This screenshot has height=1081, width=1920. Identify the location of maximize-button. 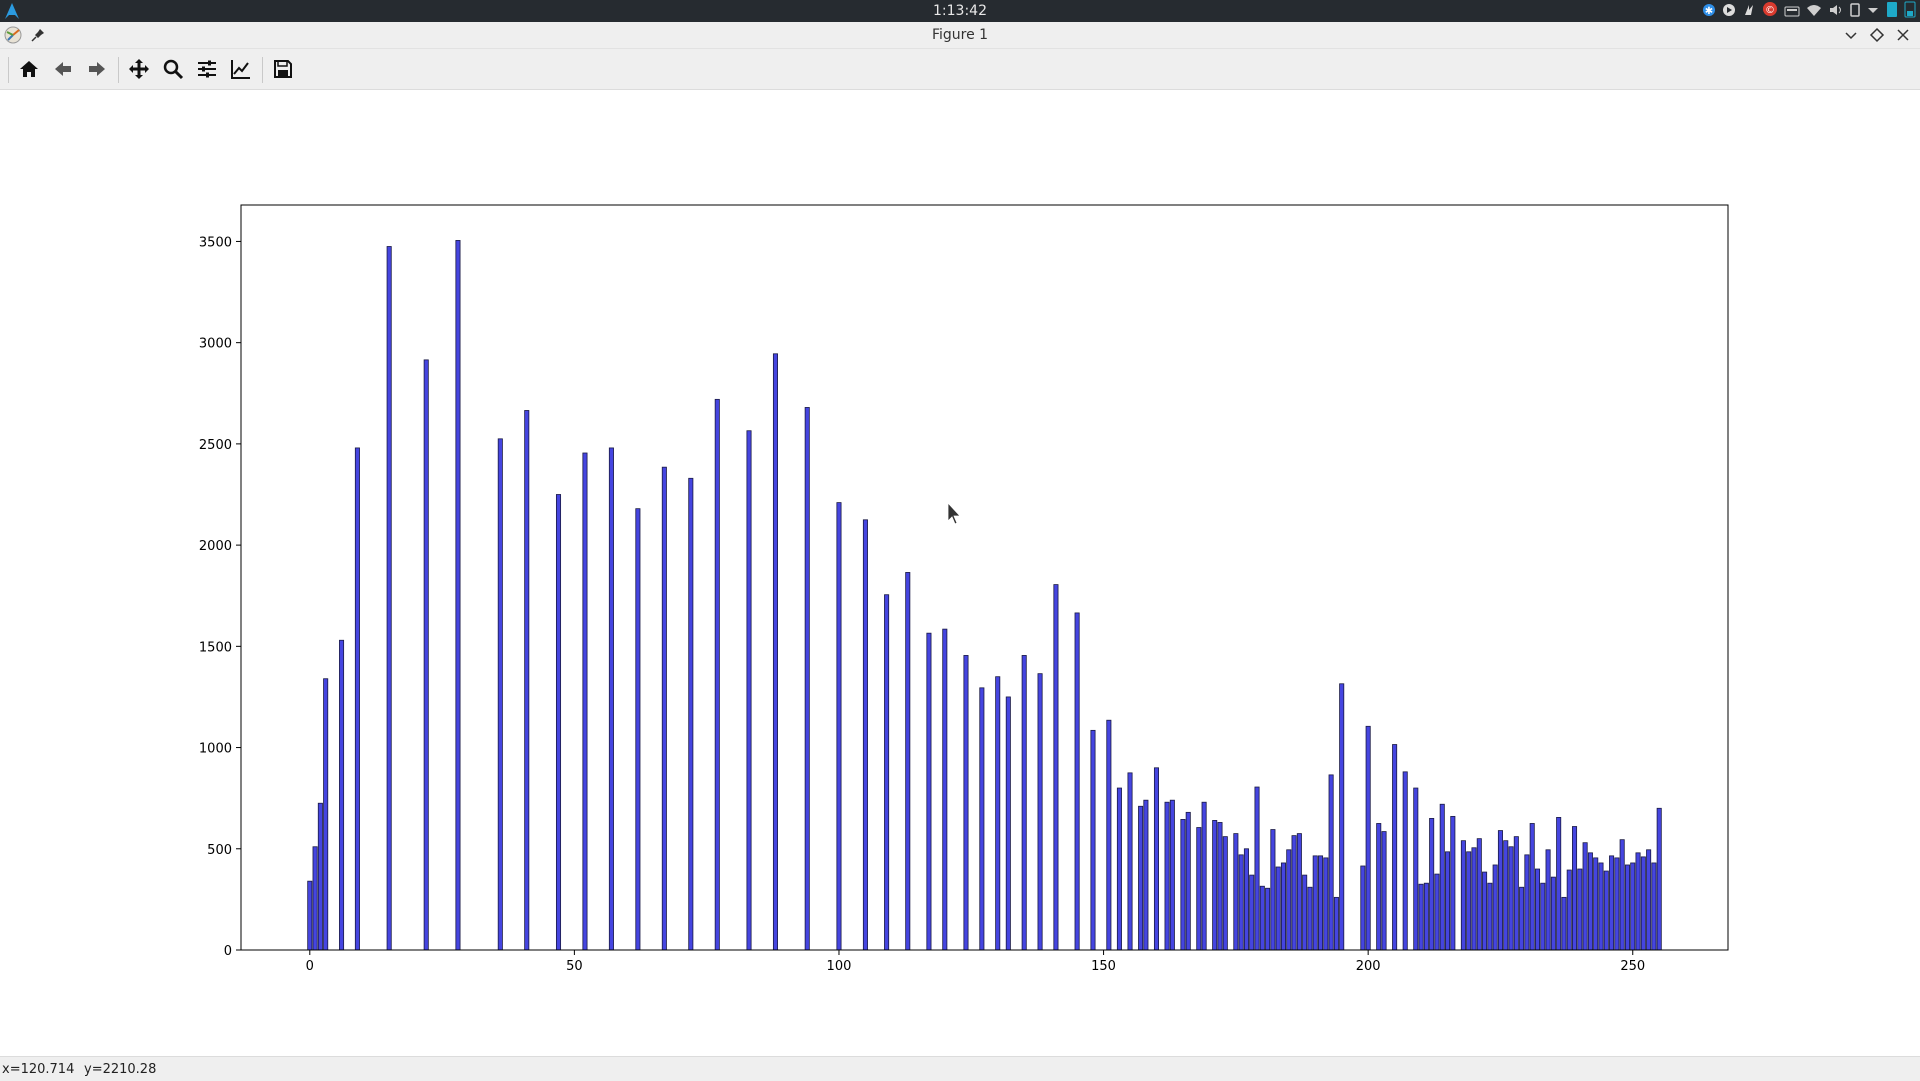
(1877, 35).